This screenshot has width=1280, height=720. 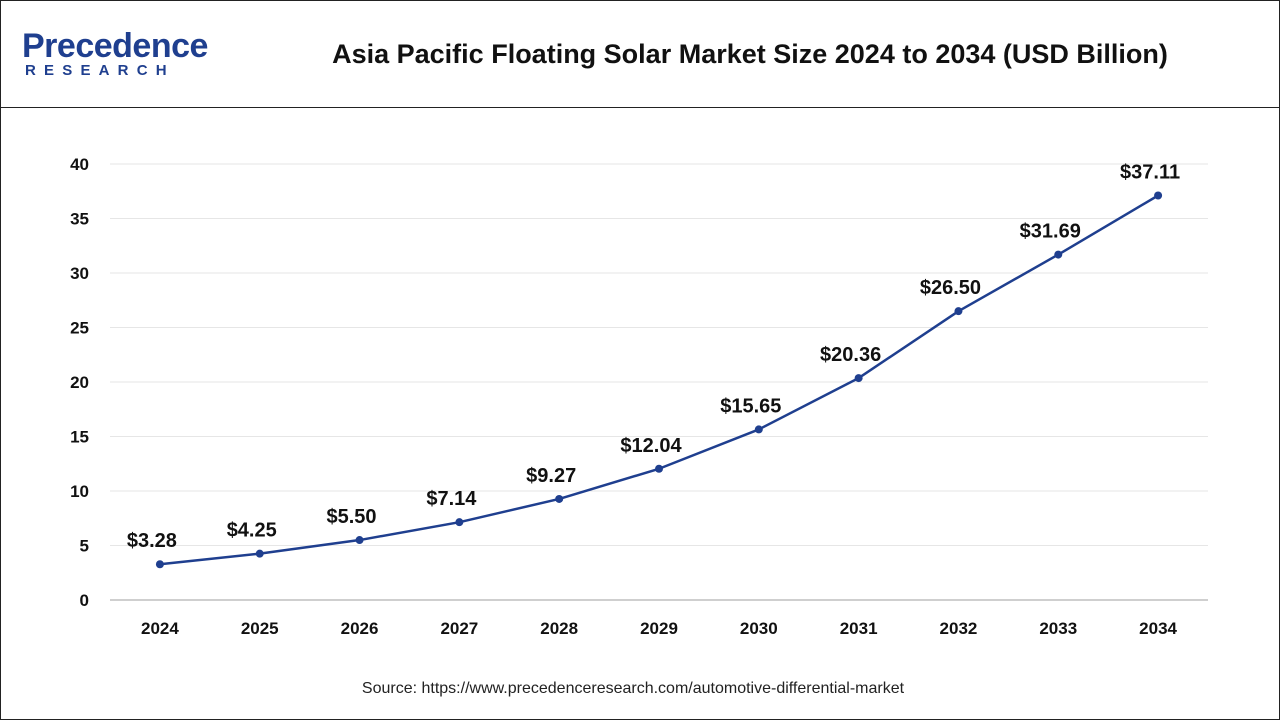 I want to click on x-tick-label: 2024, so click(x=160, y=628).